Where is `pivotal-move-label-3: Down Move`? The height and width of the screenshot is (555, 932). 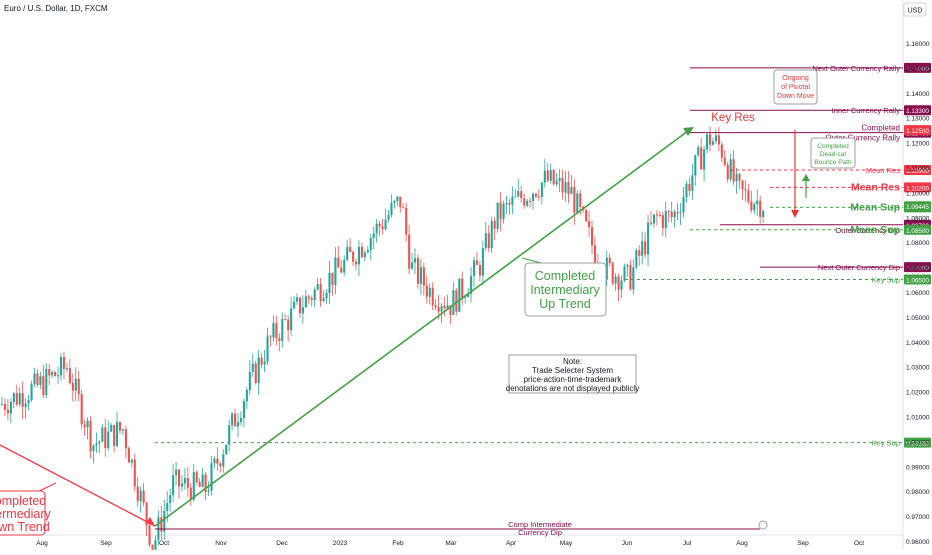 pivotal-move-label-3: Down Move is located at coordinates (795, 96).